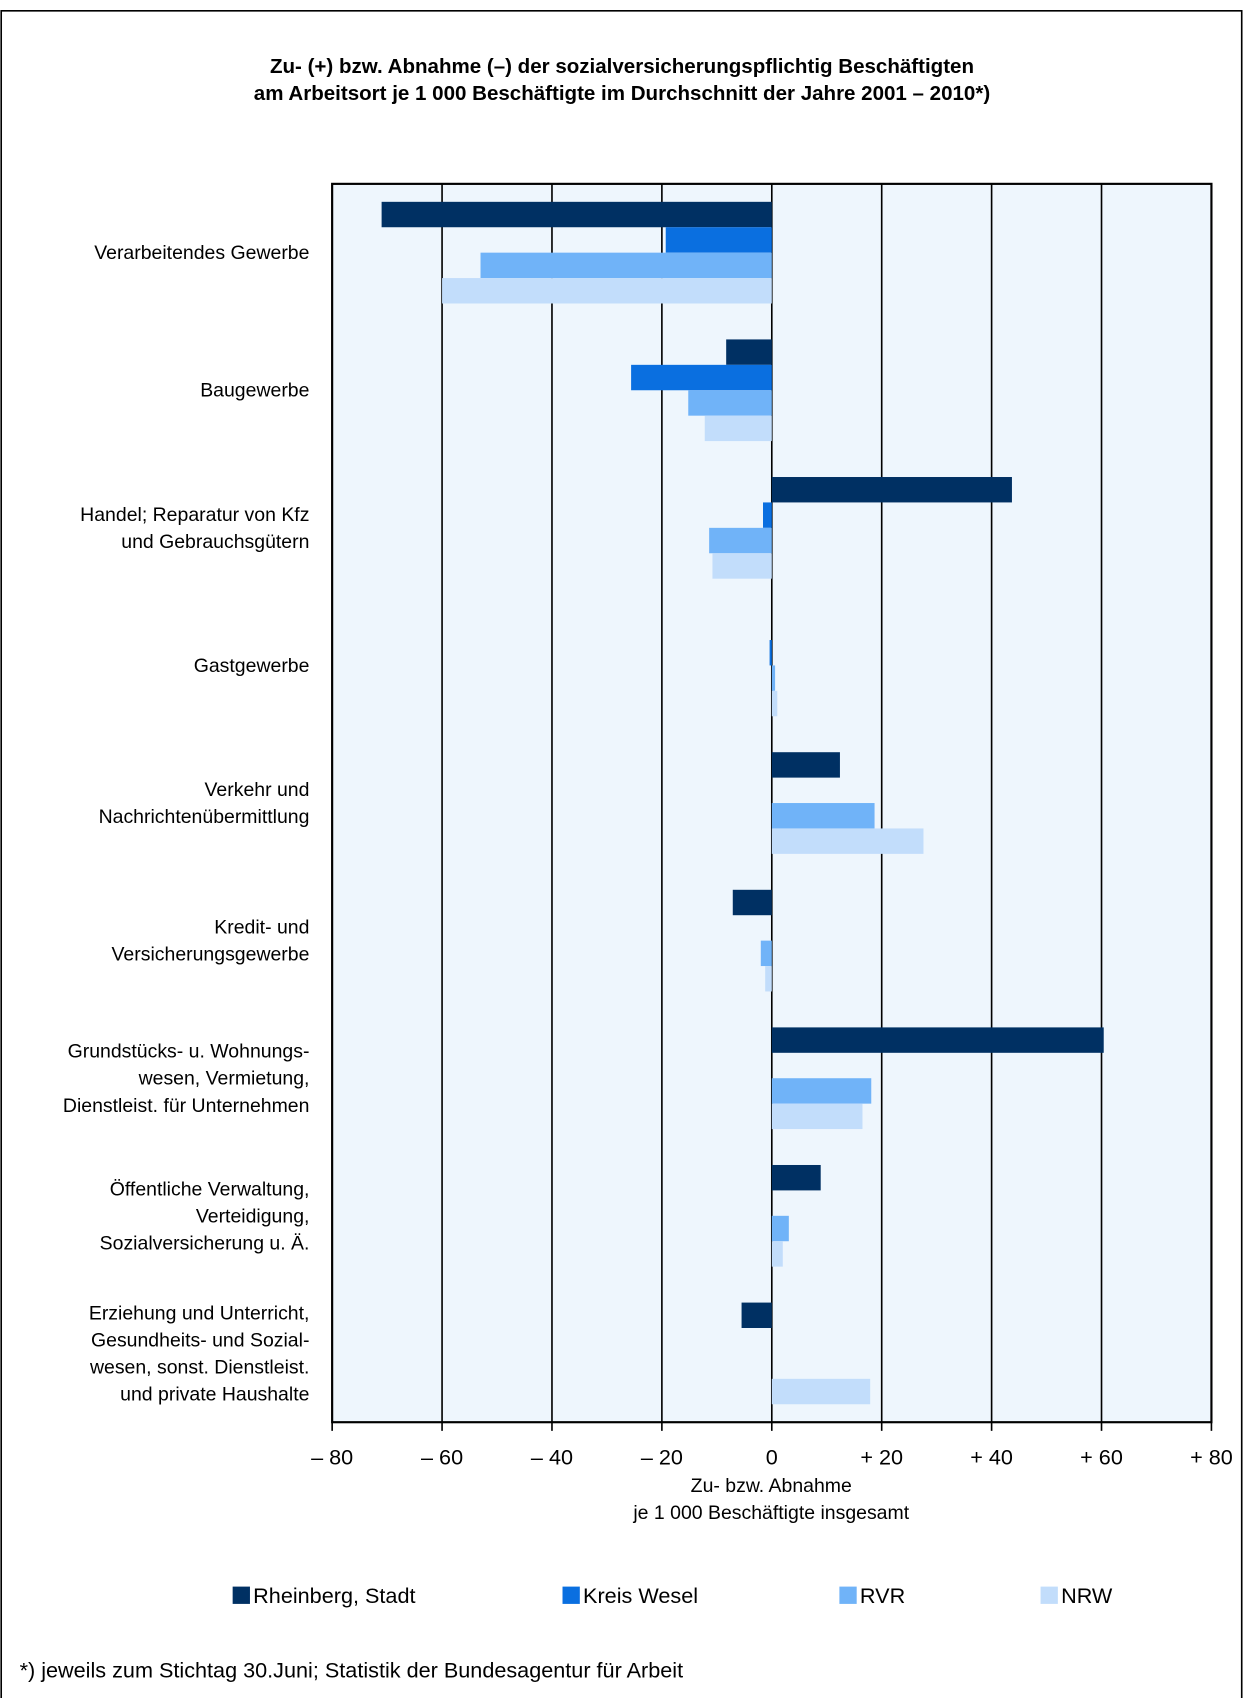 The image size is (1244, 1698). Describe the element at coordinates (442, 1456) in the screenshot. I see `x-tick-label: – 60` at that location.